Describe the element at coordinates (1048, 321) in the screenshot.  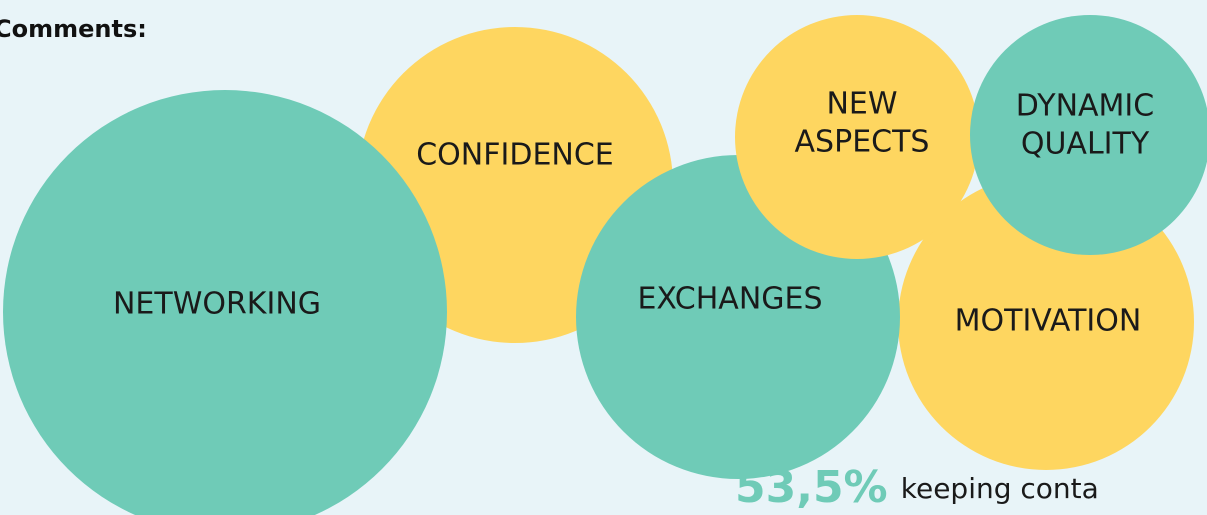
I see `bubble-label: MOTIVATION` at that location.